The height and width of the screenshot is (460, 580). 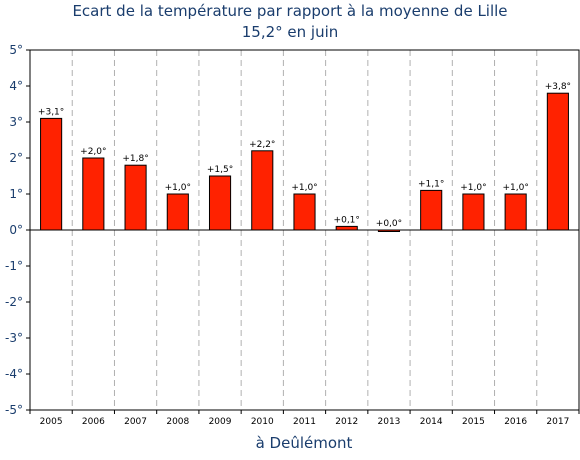 I want to click on data-label-2007: +1,8°, so click(x=135, y=159).